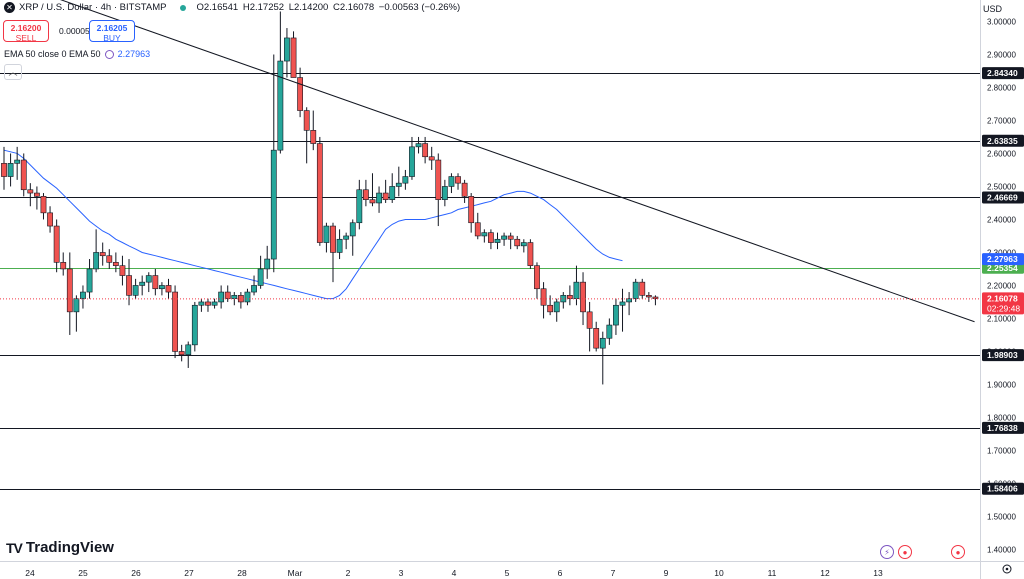 This screenshot has height=579, width=1024. I want to click on buy-button: 2.16205 BUY, so click(112, 31).